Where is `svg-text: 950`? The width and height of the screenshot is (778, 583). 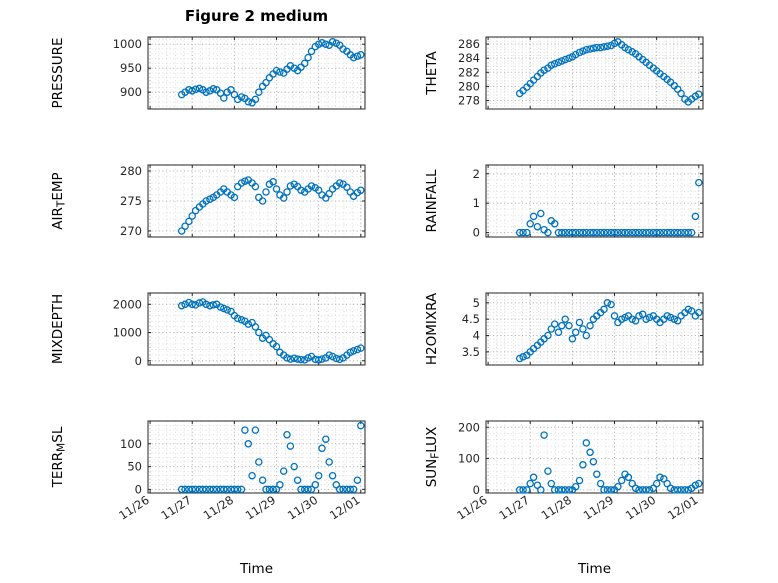 svg-text: 950 is located at coordinates (131, 68).